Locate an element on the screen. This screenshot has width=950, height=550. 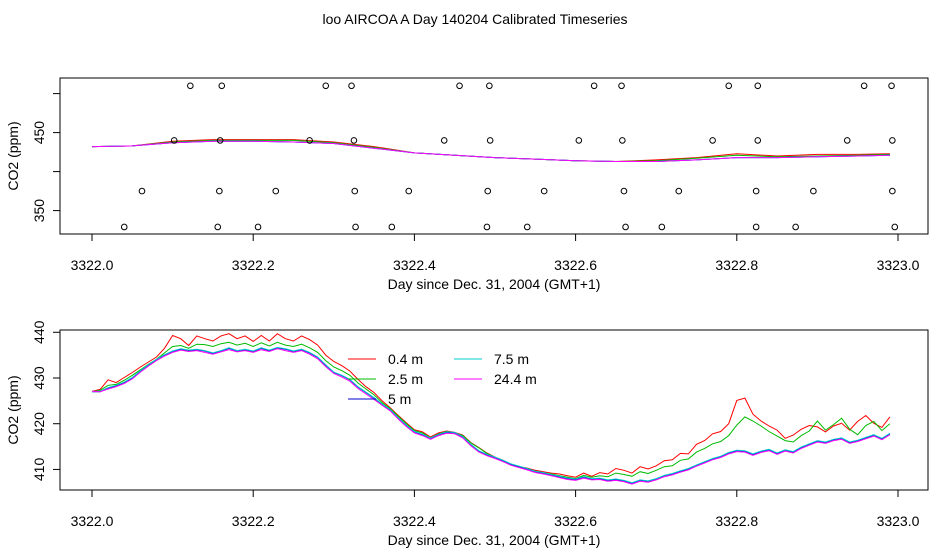
y-tick-label: 410 is located at coordinates (39, 470).